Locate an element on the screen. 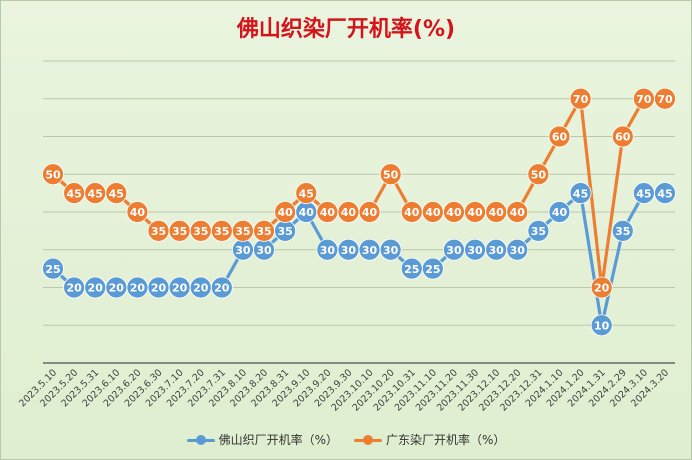 The image size is (692, 460). legend-swatch-foshan is located at coordinates (200, 439).